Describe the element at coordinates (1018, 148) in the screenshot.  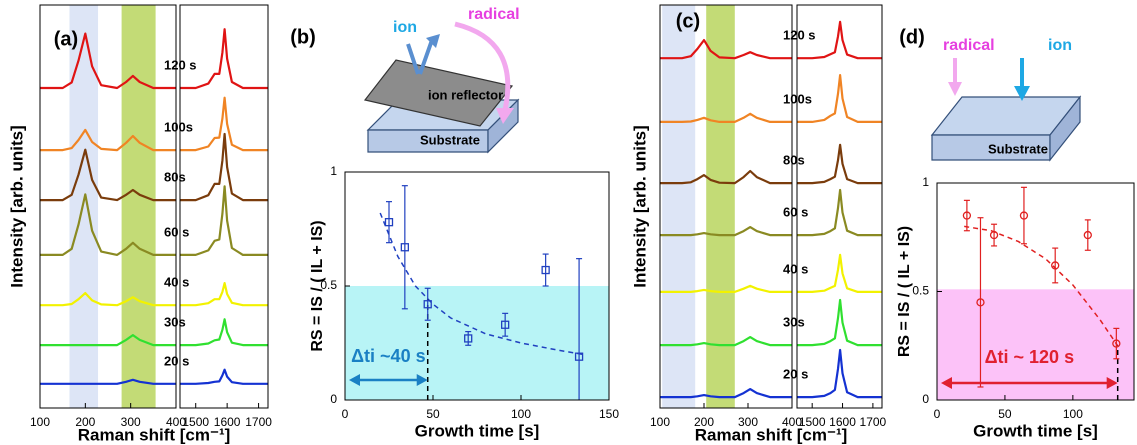
I see `schematic-label: Substrate` at that location.